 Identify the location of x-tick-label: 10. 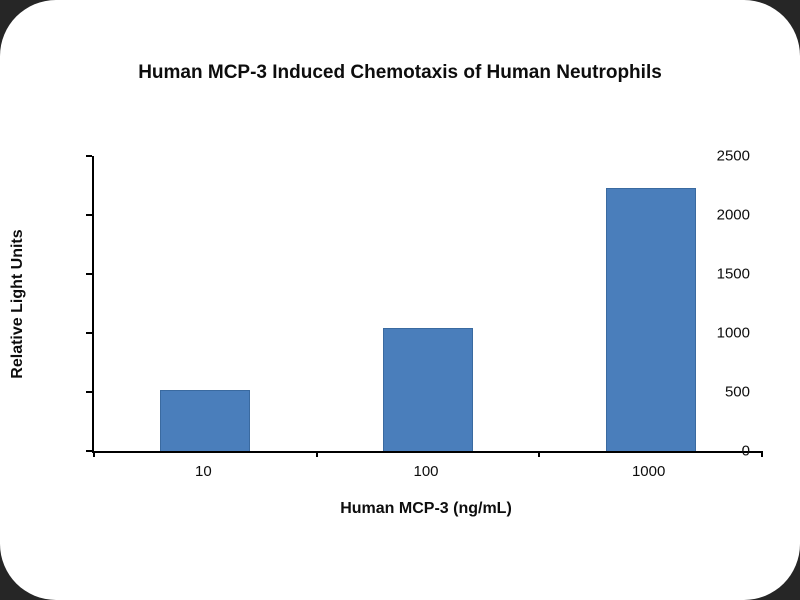
(203, 471).